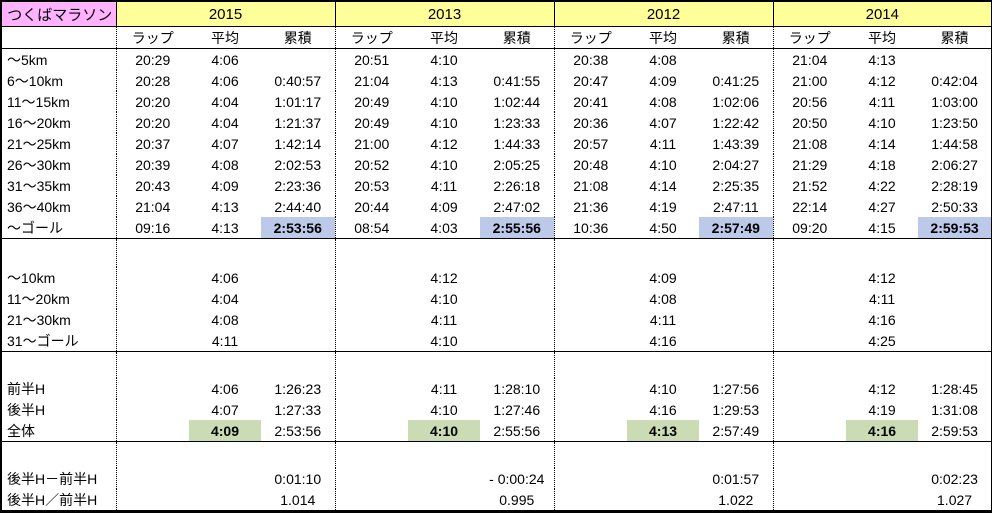 This screenshot has width=992, height=513. What do you see at coordinates (590, 206) in the screenshot?
I see `cell-lap: 21:36` at bounding box center [590, 206].